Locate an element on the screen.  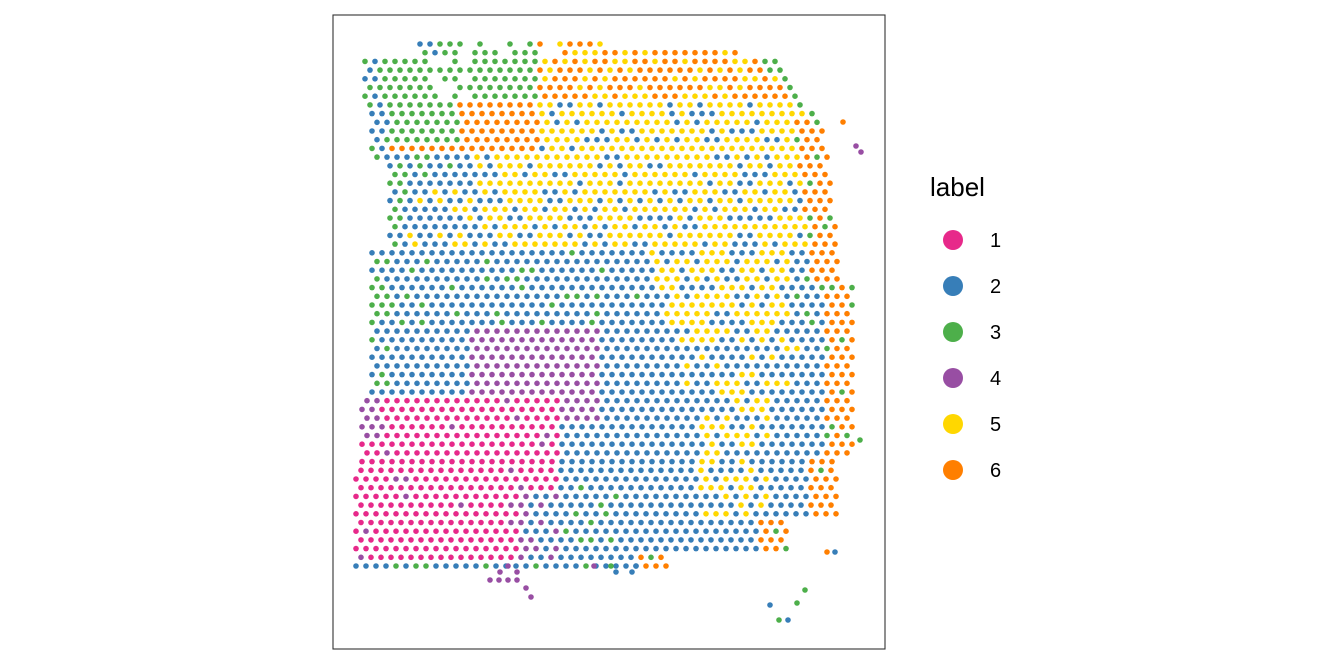
legend-label-6: 6 is located at coordinates (995, 471).